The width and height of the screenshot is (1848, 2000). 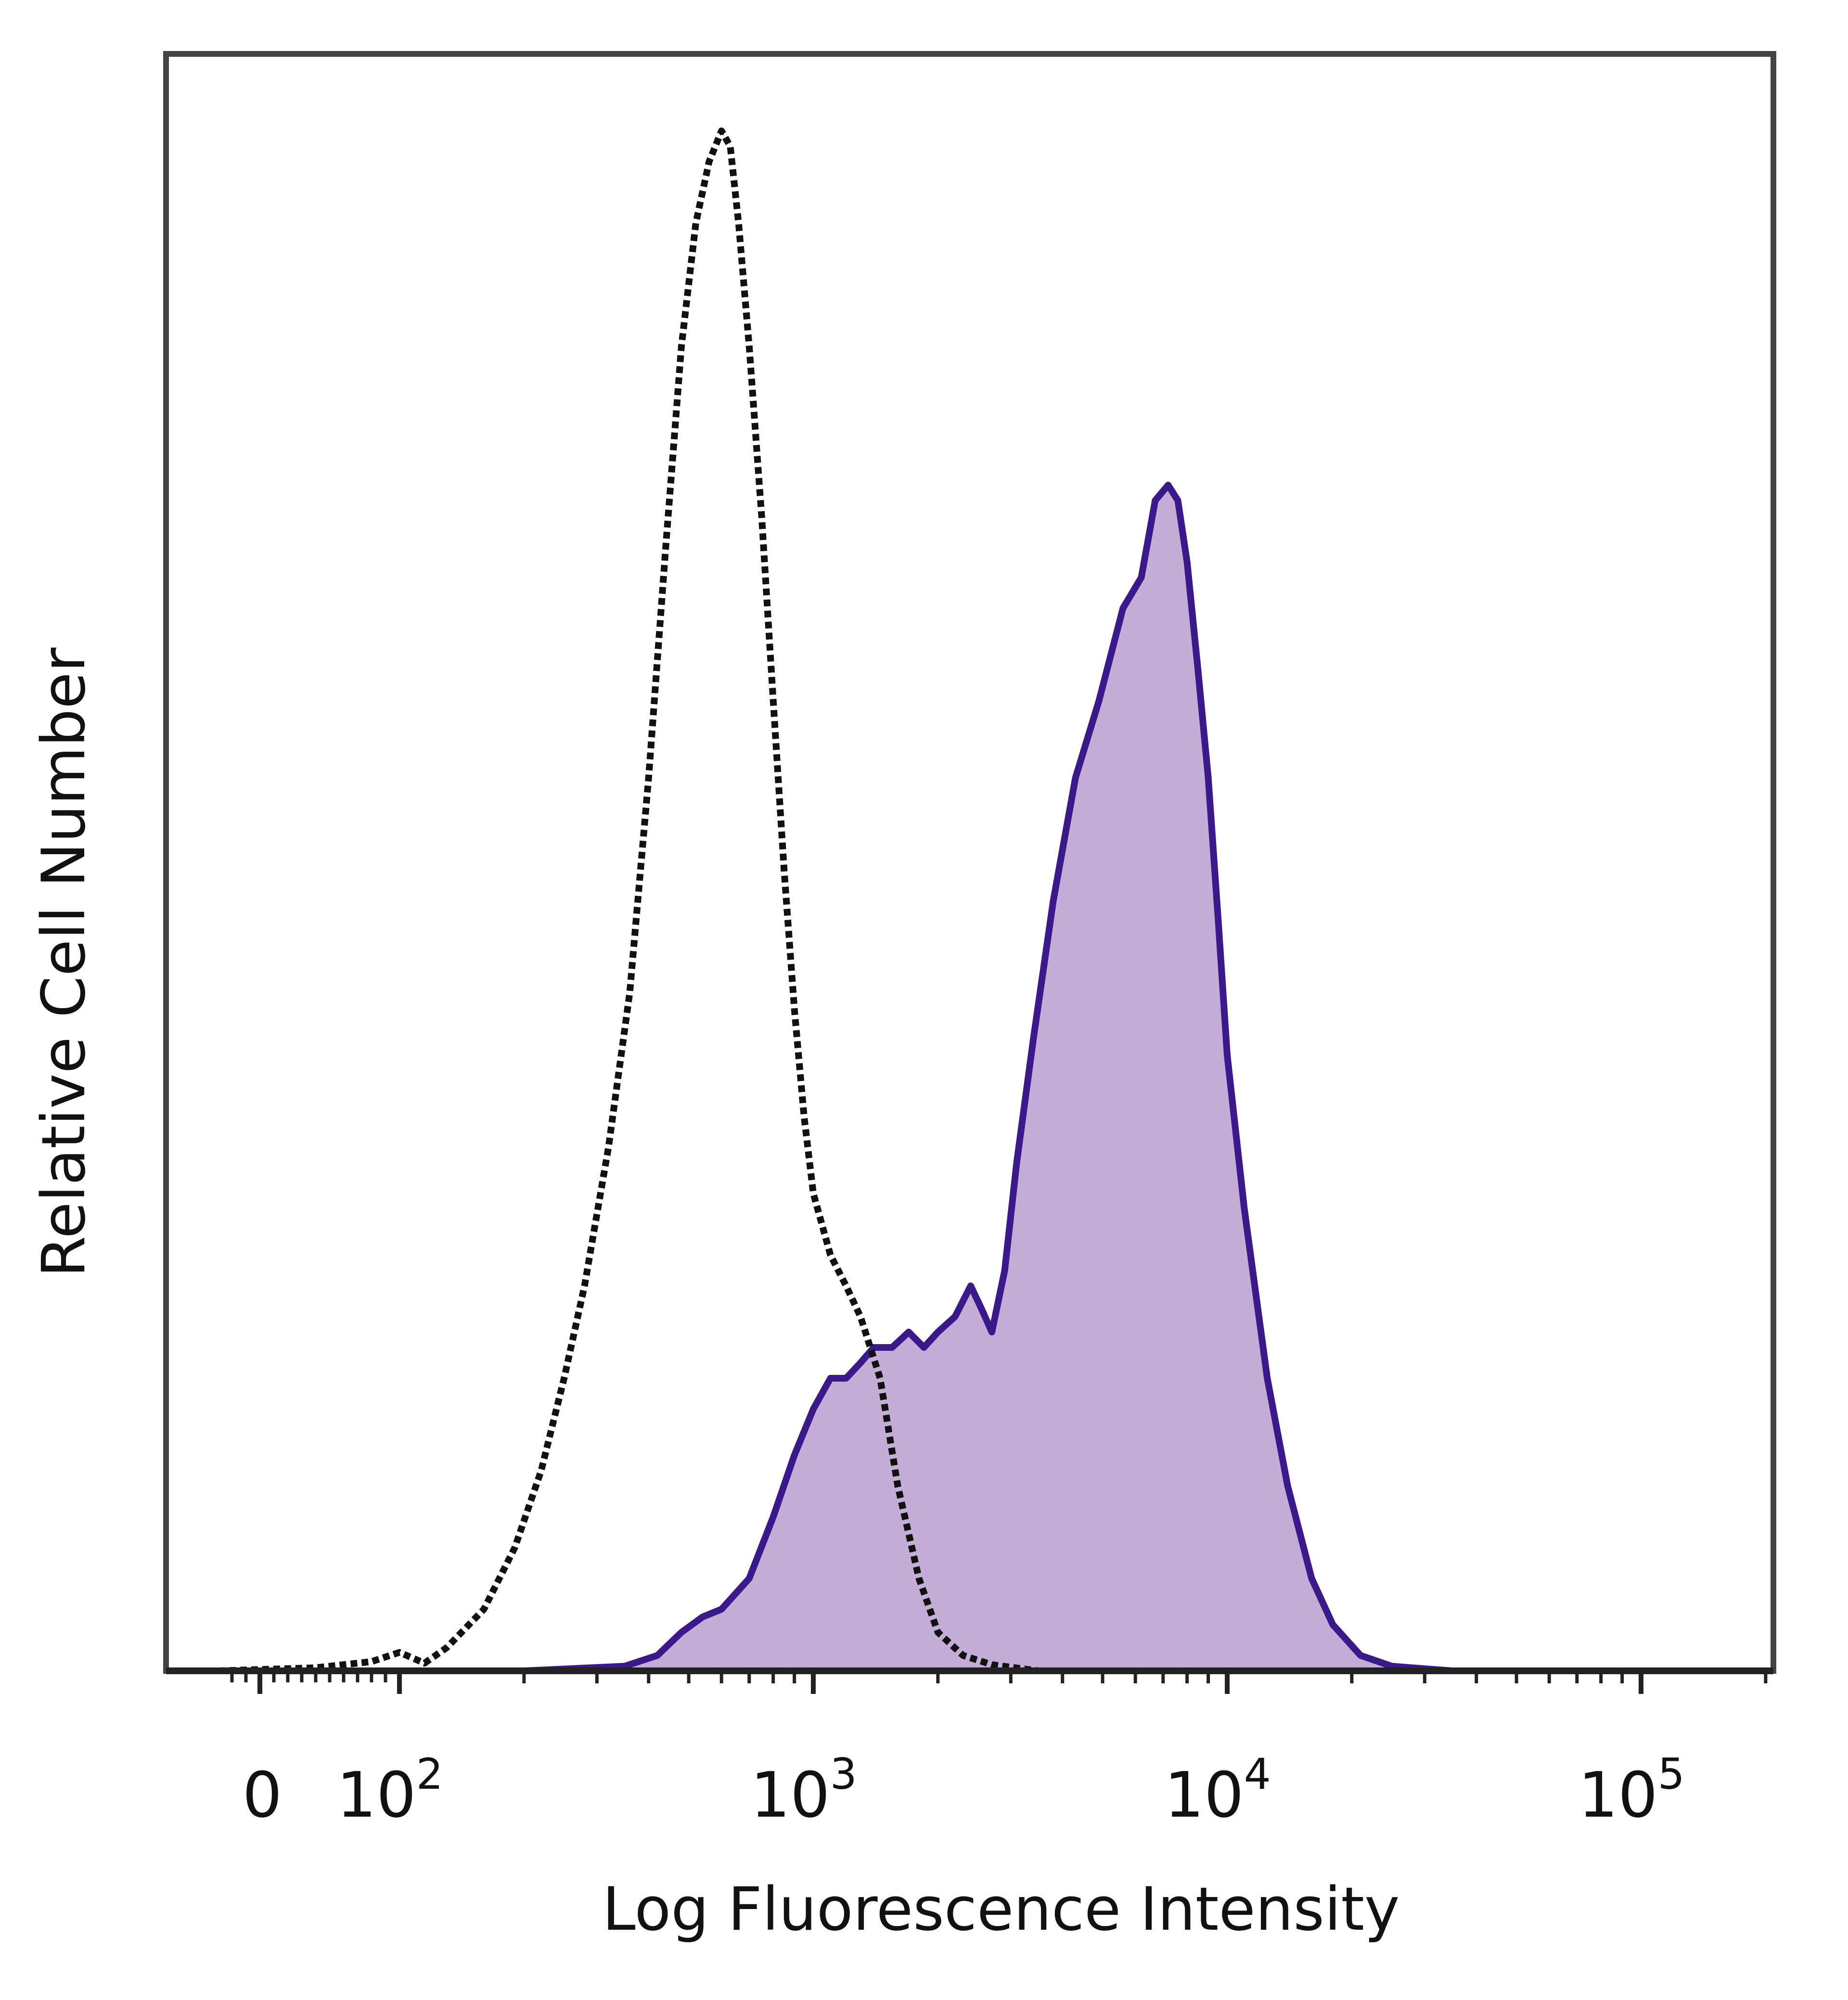 I want to click on y-axis-title: Relative Cell Number, so click(x=64, y=963).